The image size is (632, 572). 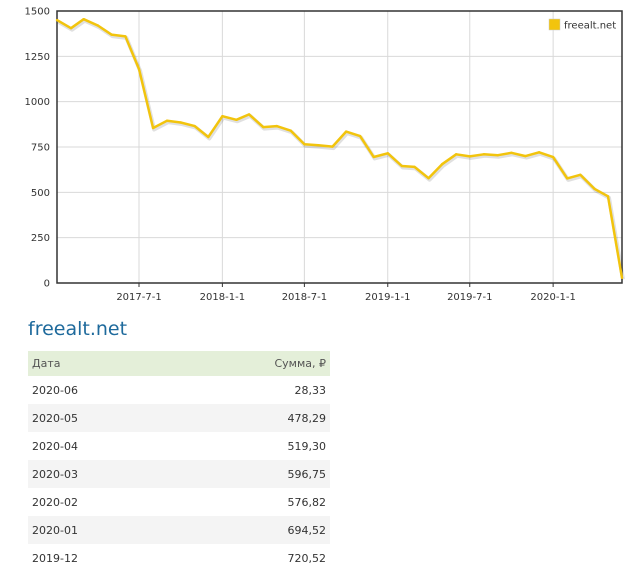 I want to click on x-tick-label: 2020-1-1, so click(x=552, y=297).